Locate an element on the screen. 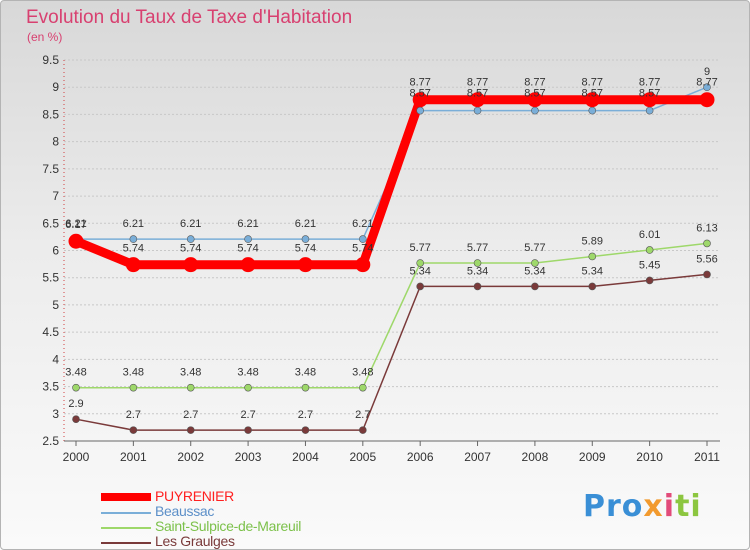 This screenshot has width=750, height=550. x-tick-label: 2011 is located at coordinates (707, 457).